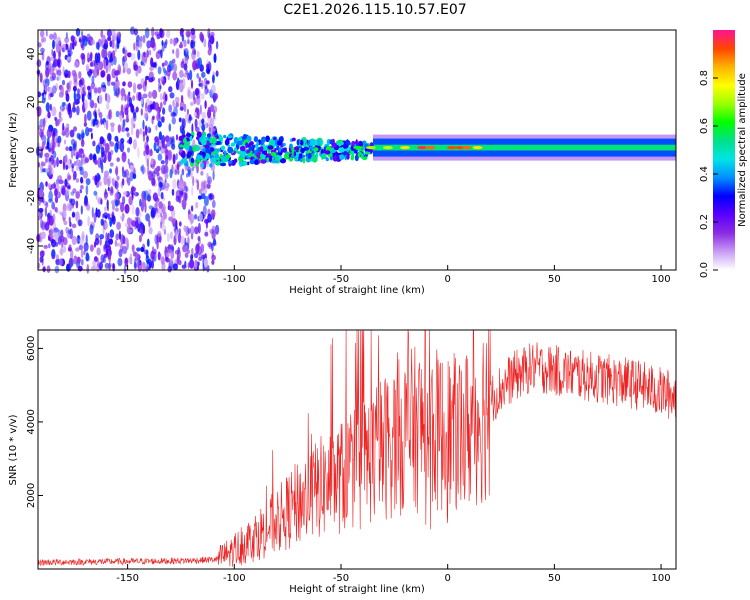  I want to click on x-tick-label: -150, so click(127, 578).